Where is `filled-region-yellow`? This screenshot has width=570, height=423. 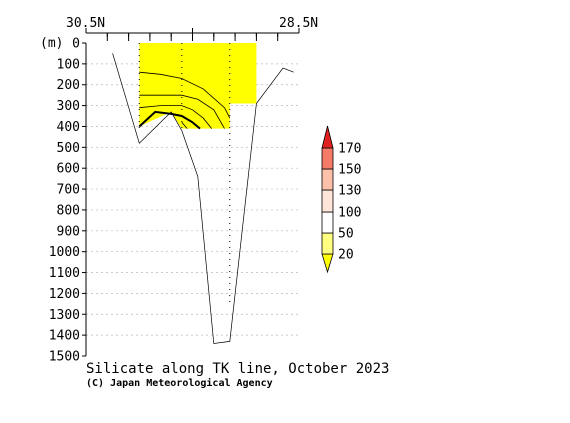
filled-region-yellow is located at coordinates (198, 86).